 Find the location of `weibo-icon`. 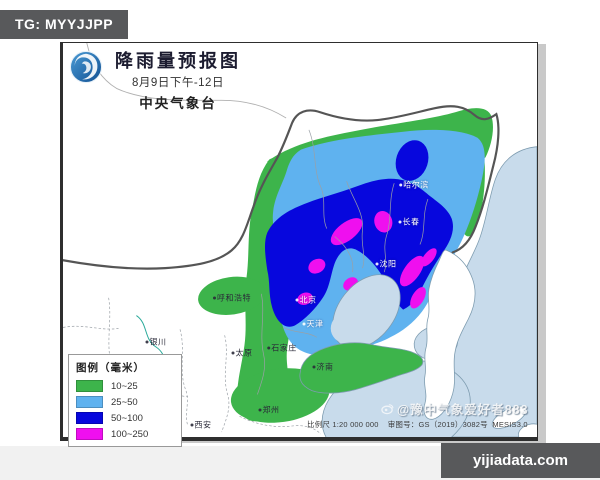

weibo-icon is located at coordinates (387, 408).